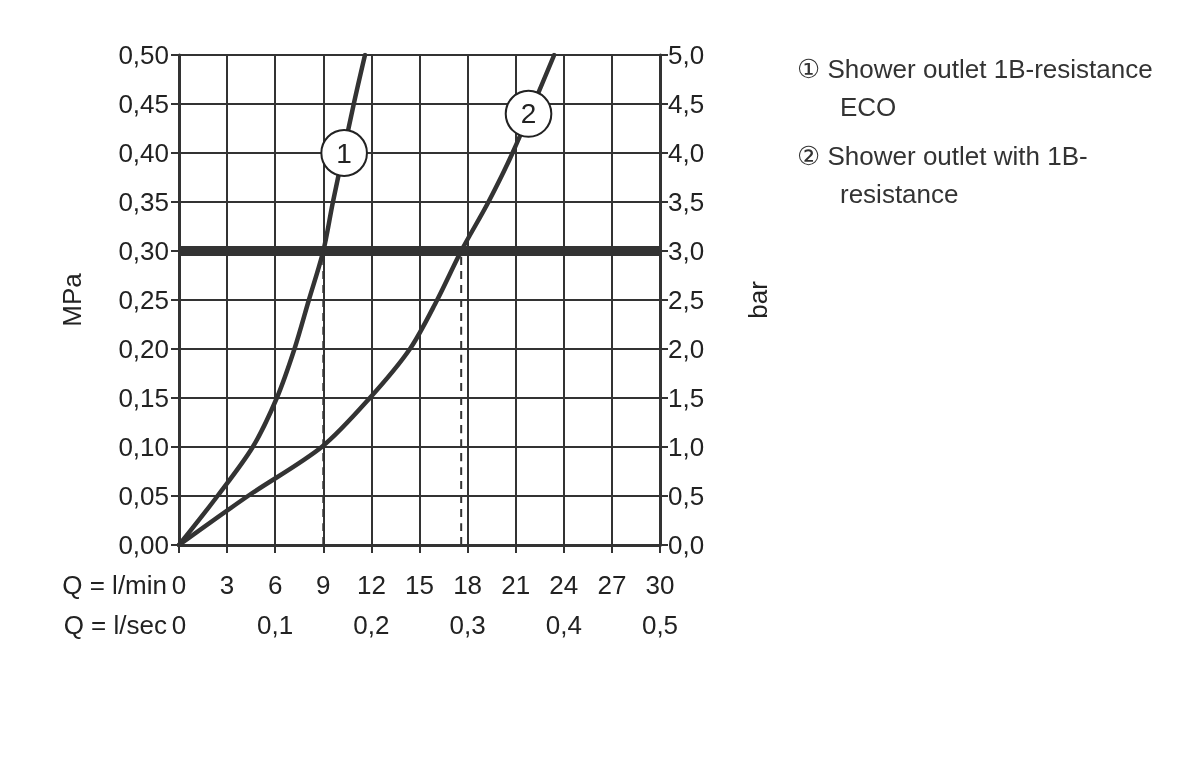 This screenshot has width=1200, height=765. What do you see at coordinates (686, 104) in the screenshot?
I see `y2-tick-label: 4,5` at bounding box center [686, 104].